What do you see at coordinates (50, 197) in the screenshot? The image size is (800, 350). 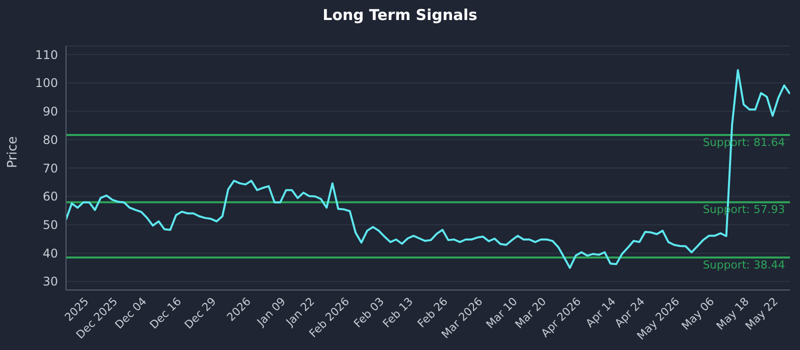 I see `y-tick-label: 60` at bounding box center [50, 197].